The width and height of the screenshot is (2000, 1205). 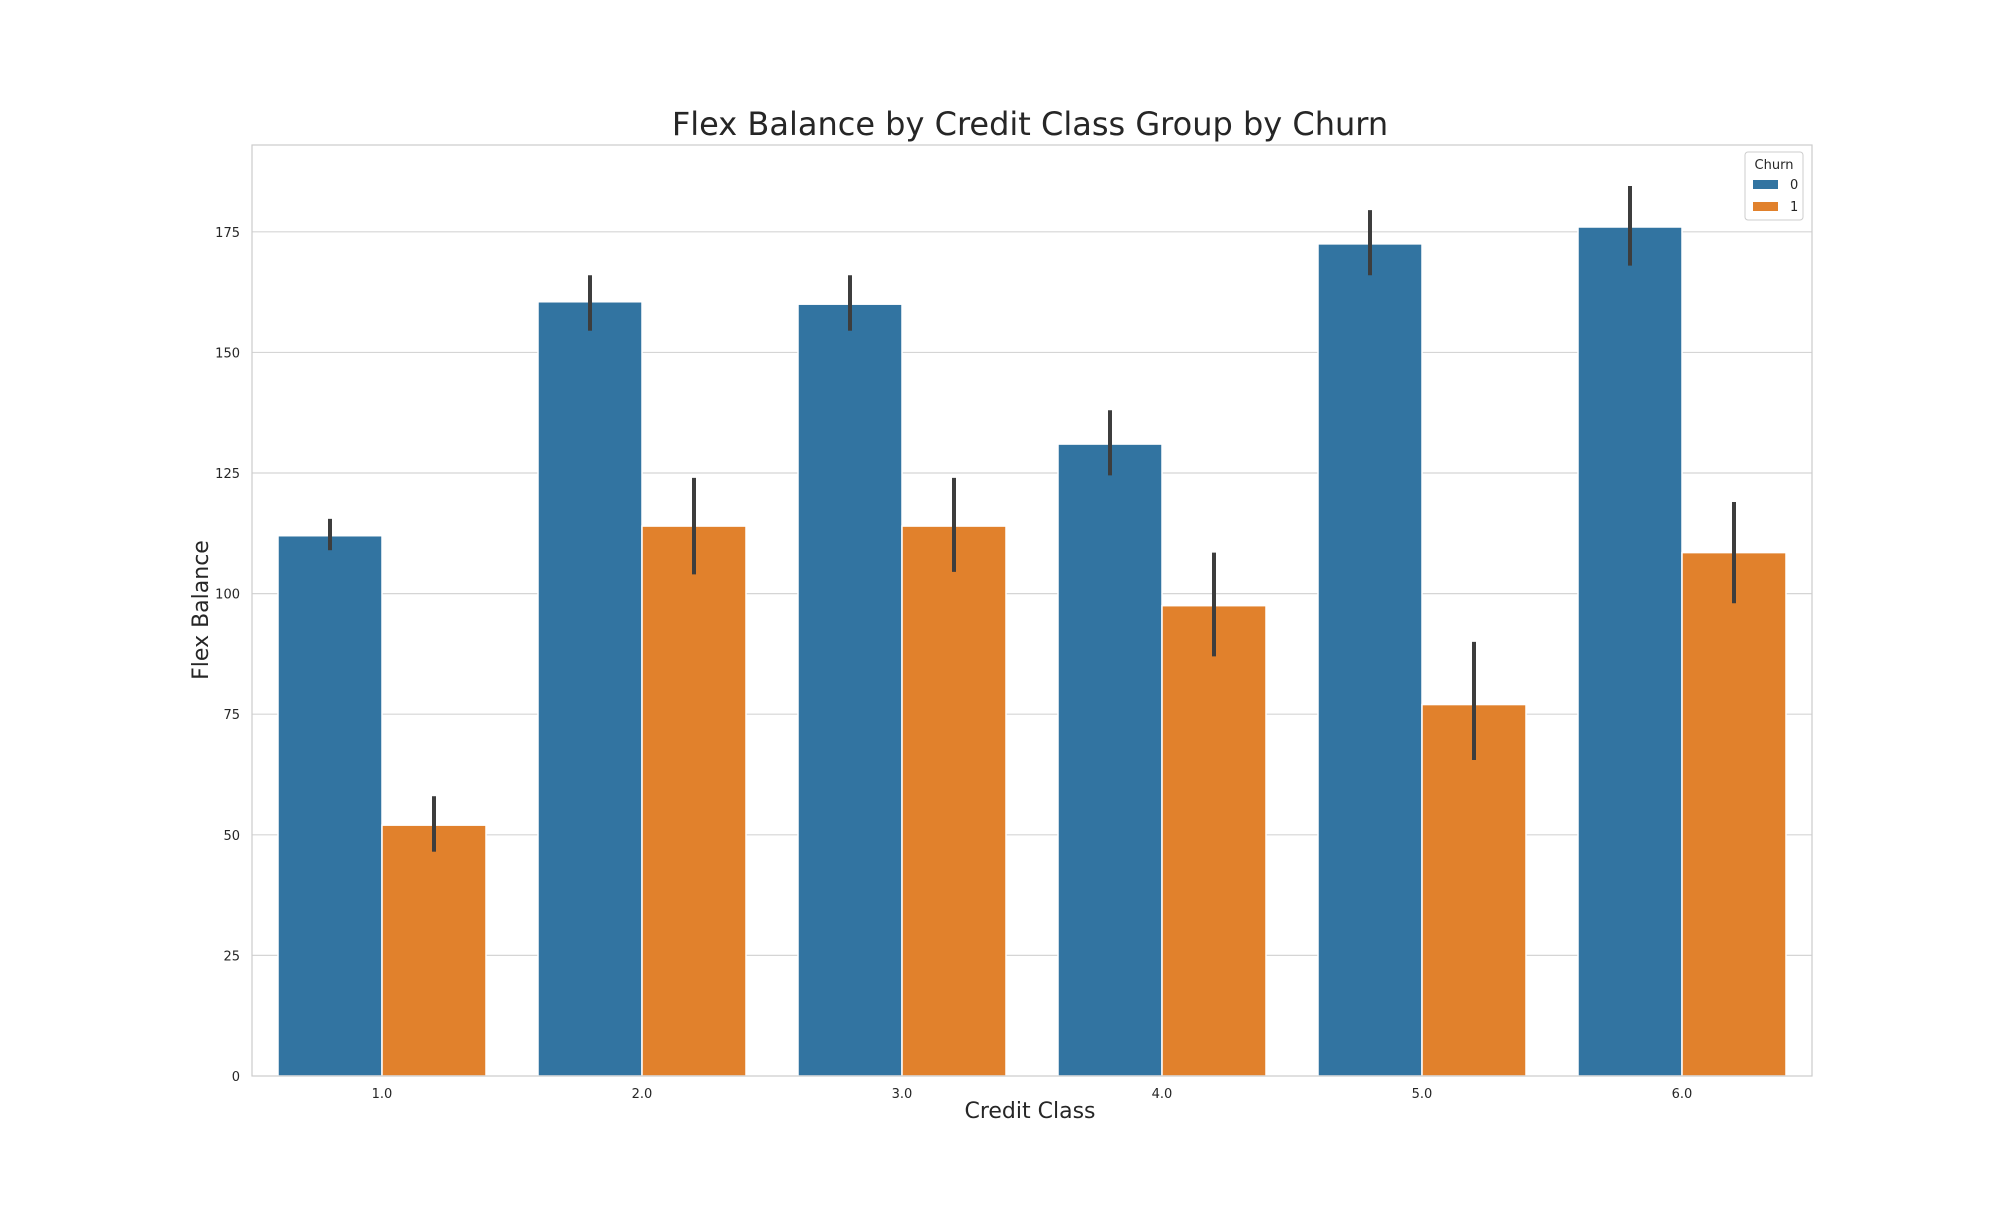 I want to click on y-tick-label: 0, so click(x=236, y=1077).